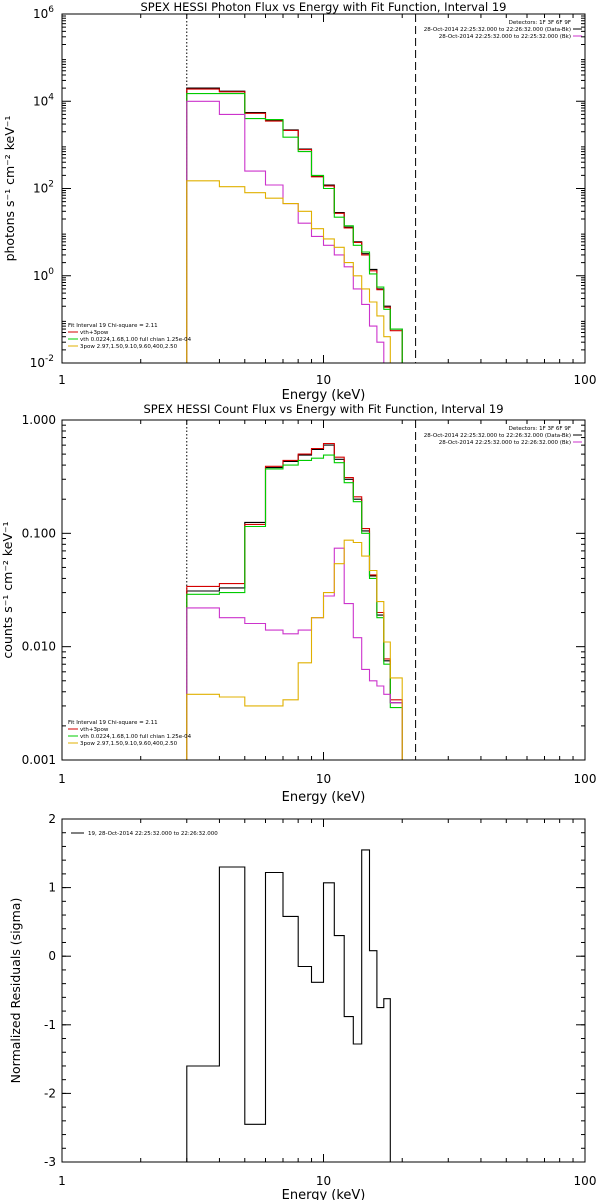 The height and width of the screenshot is (1204, 600). I want to click on y-tick-label: 1, so click(52, 888).